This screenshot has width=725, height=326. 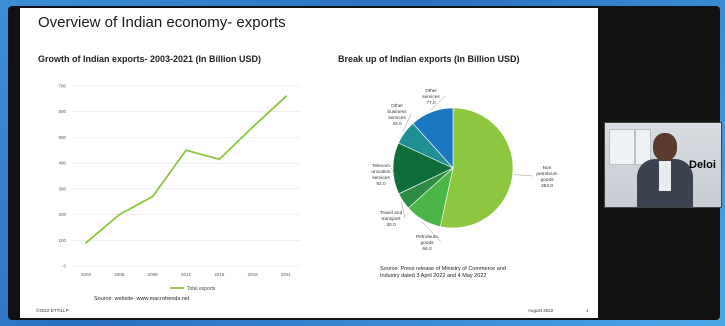 I want to click on x-tick-label: 2018, so click(x=253, y=274).